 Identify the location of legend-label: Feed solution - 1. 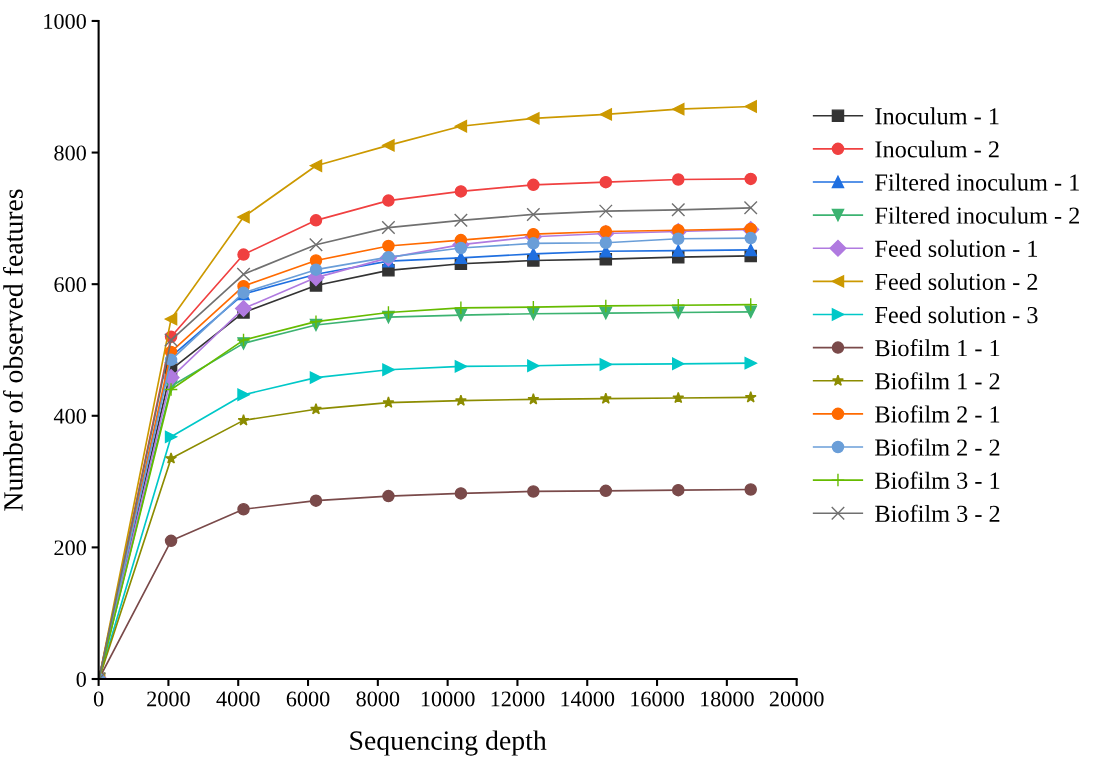
(956, 248).